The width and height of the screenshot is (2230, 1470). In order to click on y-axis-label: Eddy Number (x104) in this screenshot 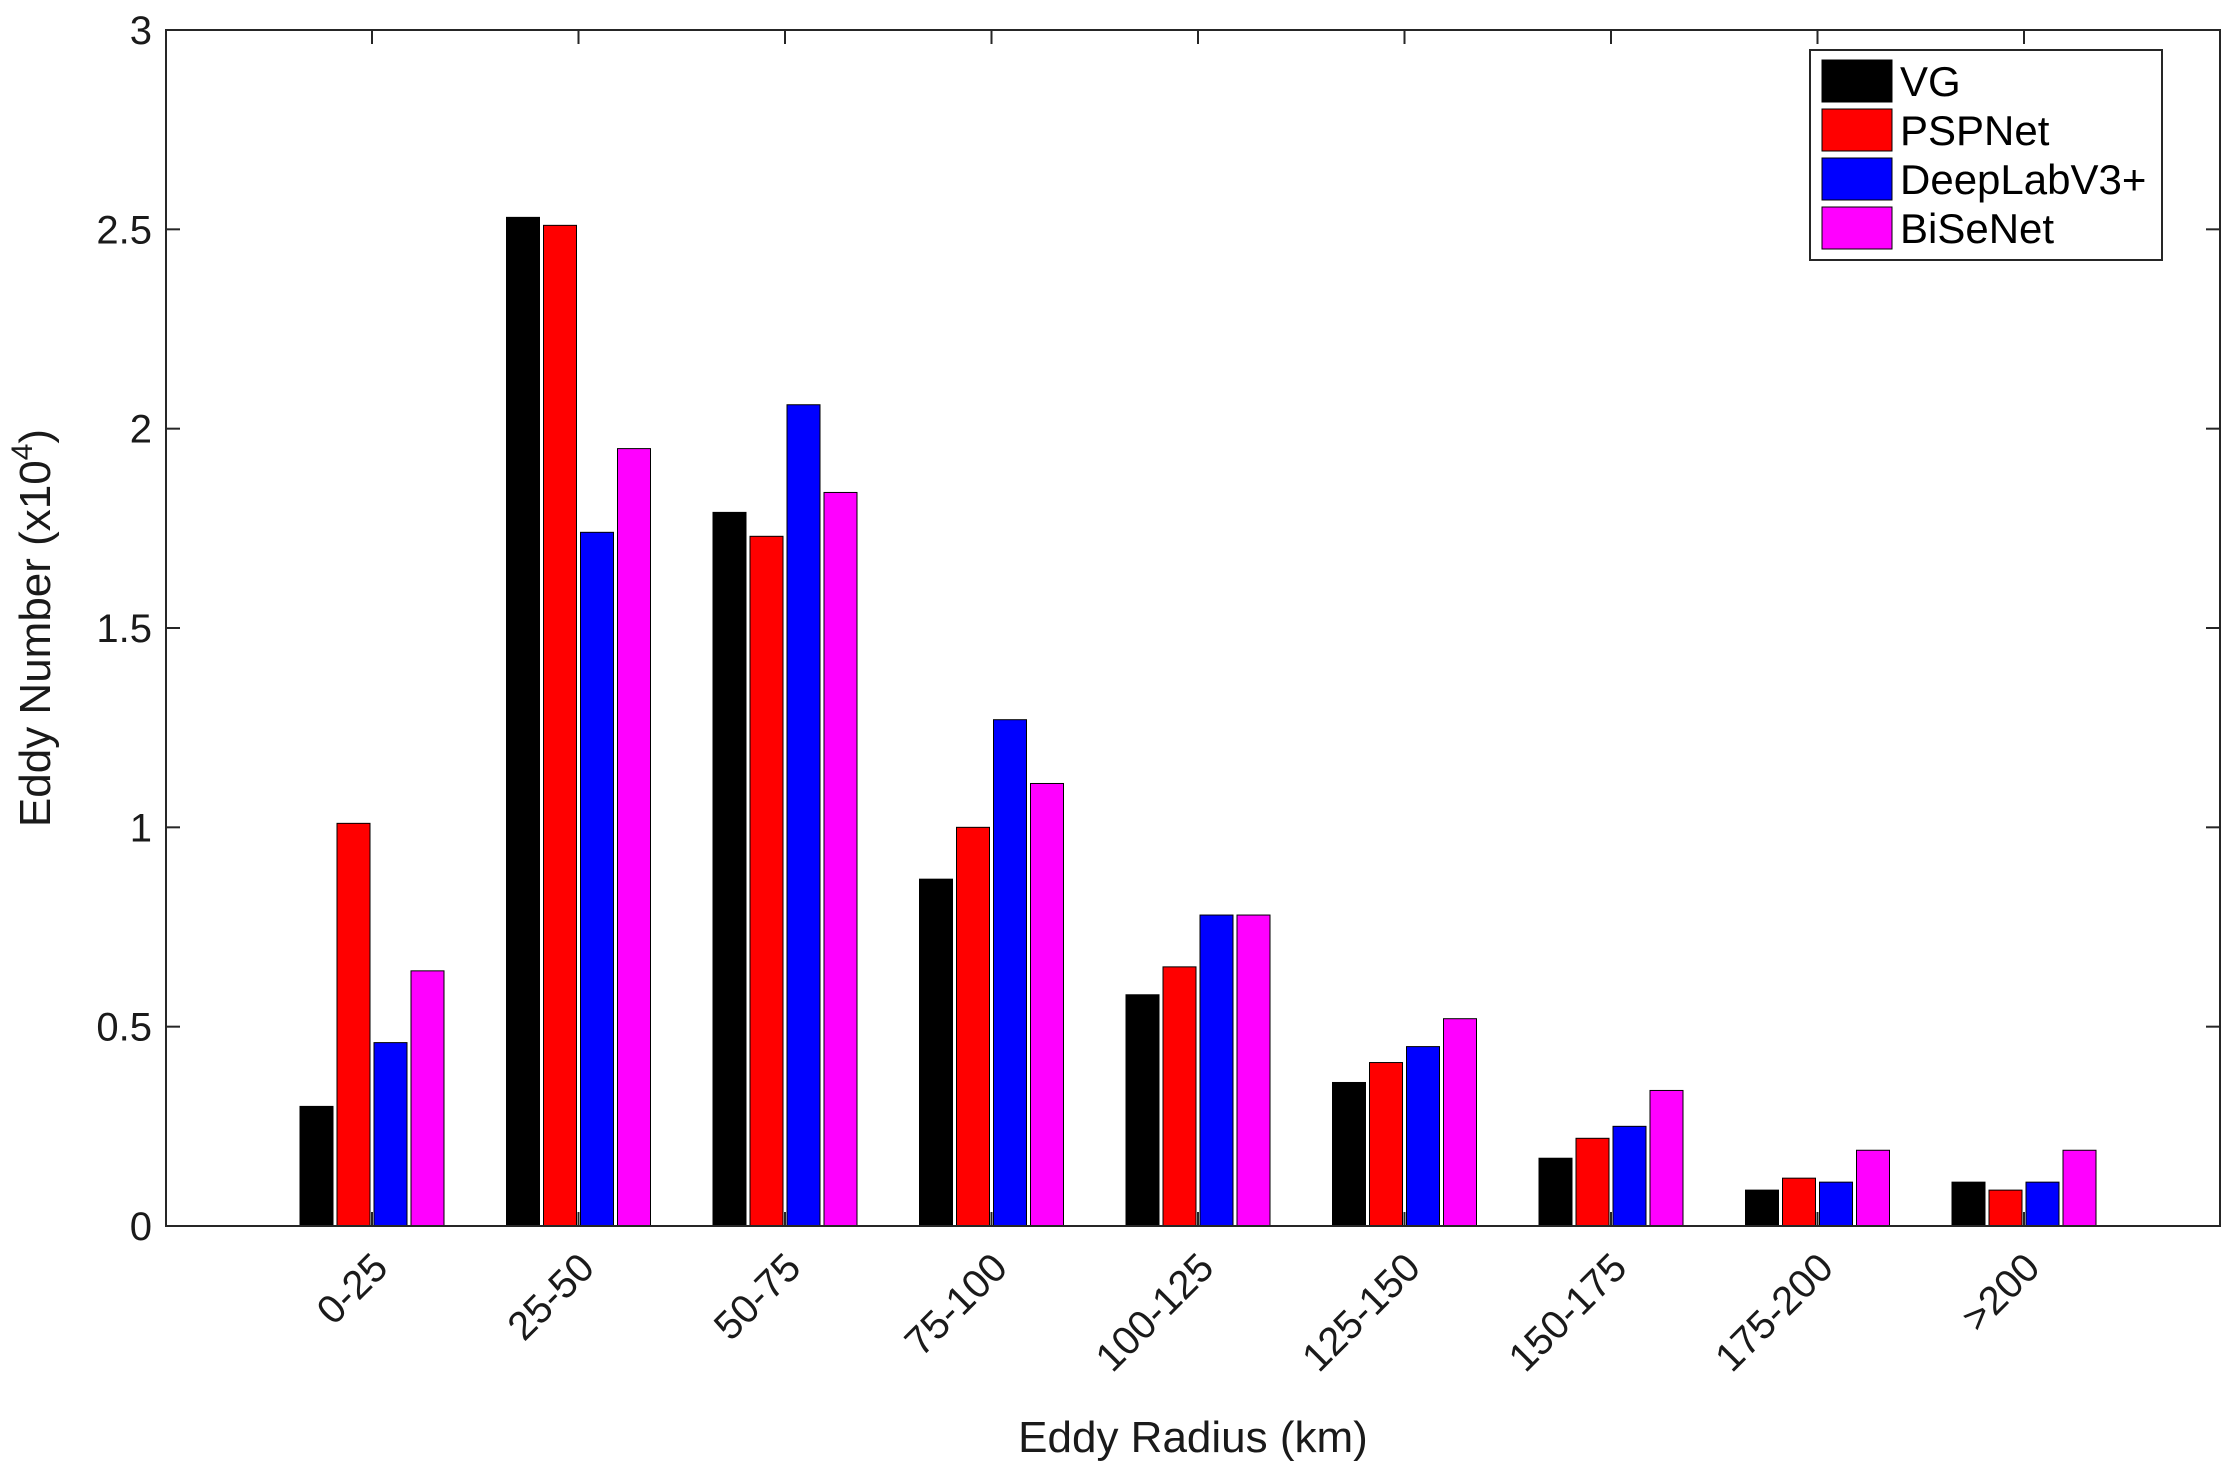, I will do `click(33, 628)`.